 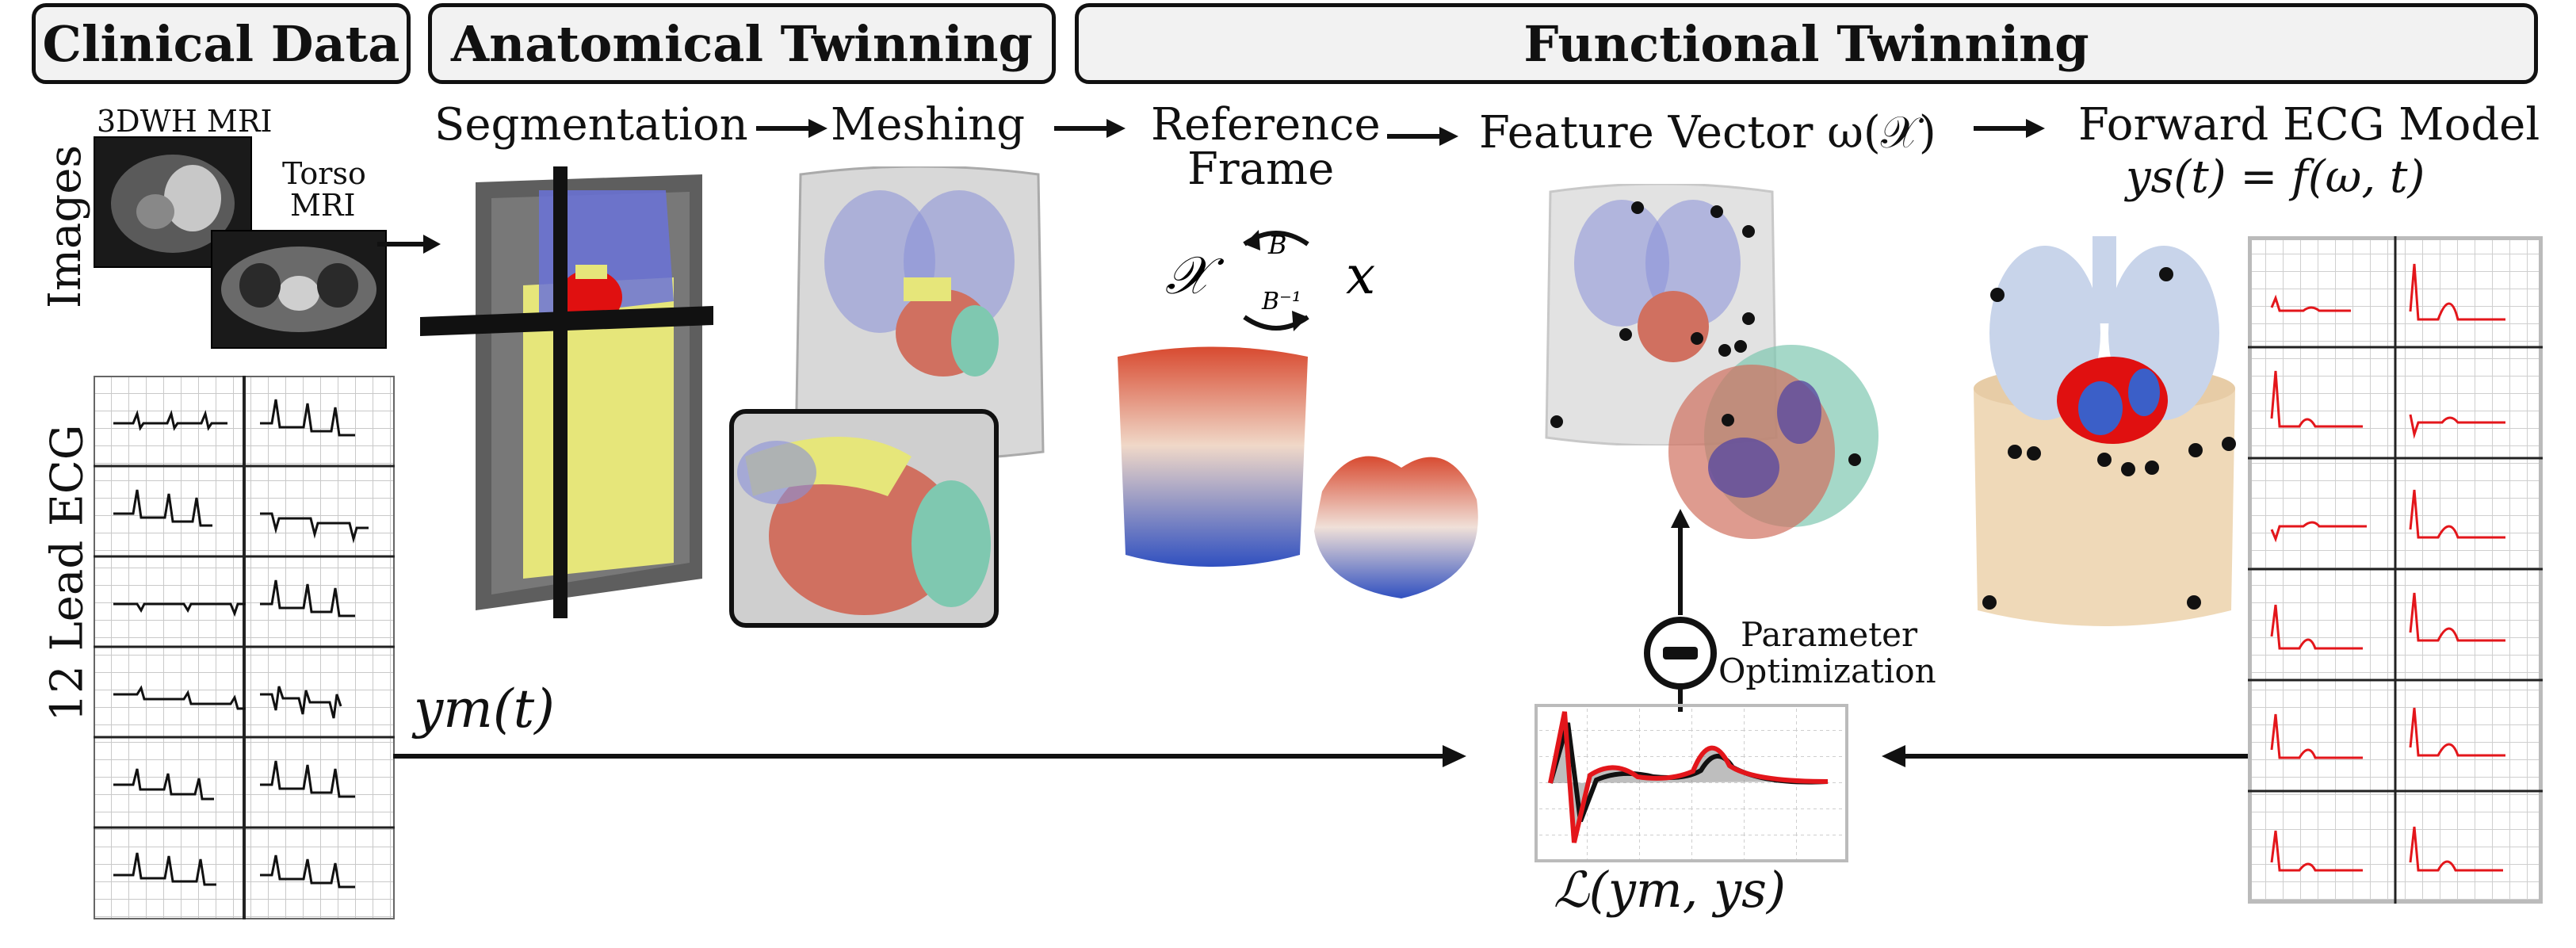 What do you see at coordinates (409, 244) in the screenshot?
I see `arrow-images-to-segmentation` at bounding box center [409, 244].